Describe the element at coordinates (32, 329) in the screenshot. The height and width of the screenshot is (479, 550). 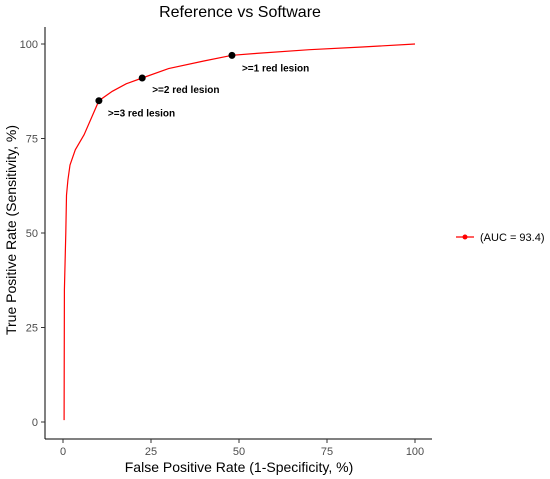
I see `y-tick-label: 25` at that location.